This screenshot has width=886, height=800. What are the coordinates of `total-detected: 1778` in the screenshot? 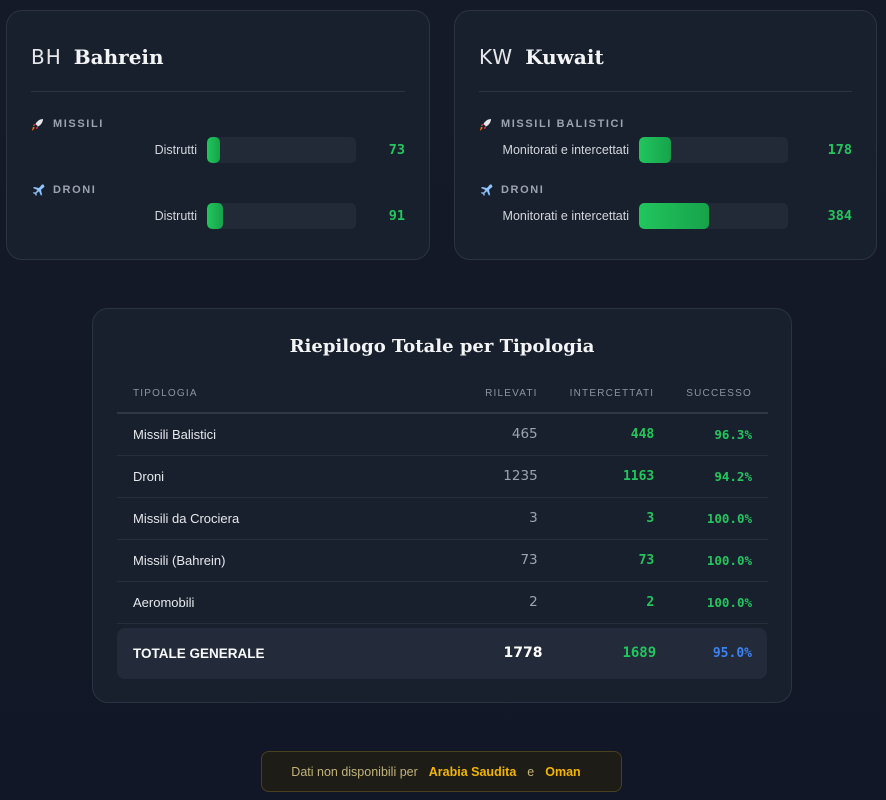 It's located at (523, 653).